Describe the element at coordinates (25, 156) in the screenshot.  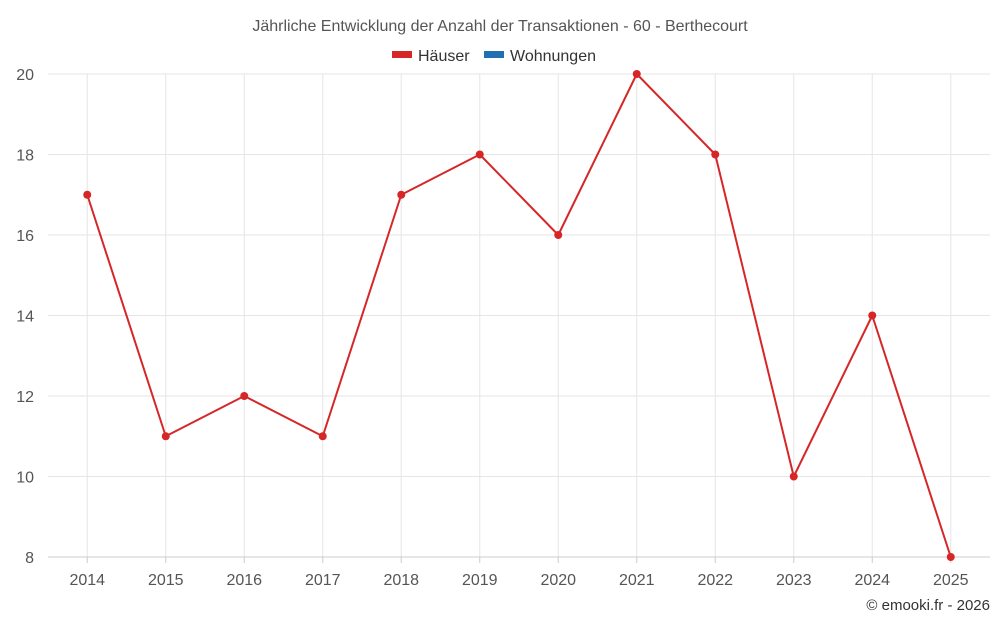
I see `y-tick-label: 18` at that location.